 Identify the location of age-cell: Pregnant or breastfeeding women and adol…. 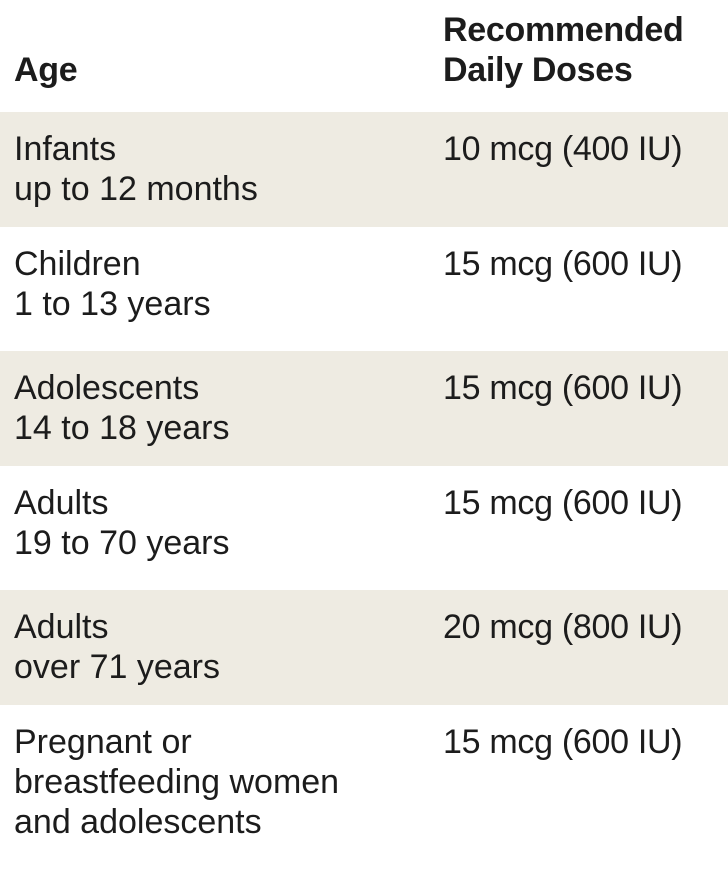
(214, 797).